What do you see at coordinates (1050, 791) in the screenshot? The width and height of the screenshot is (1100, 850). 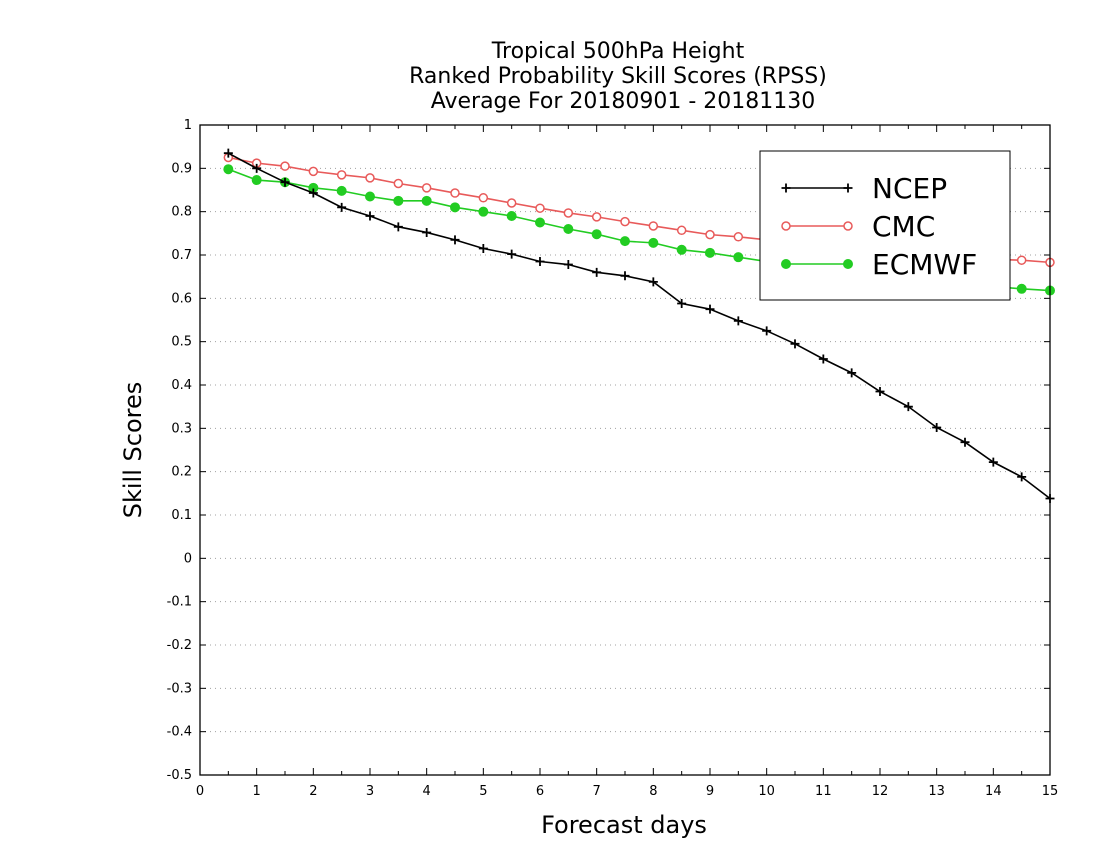 I see `x-tick-label: 15` at bounding box center [1050, 791].